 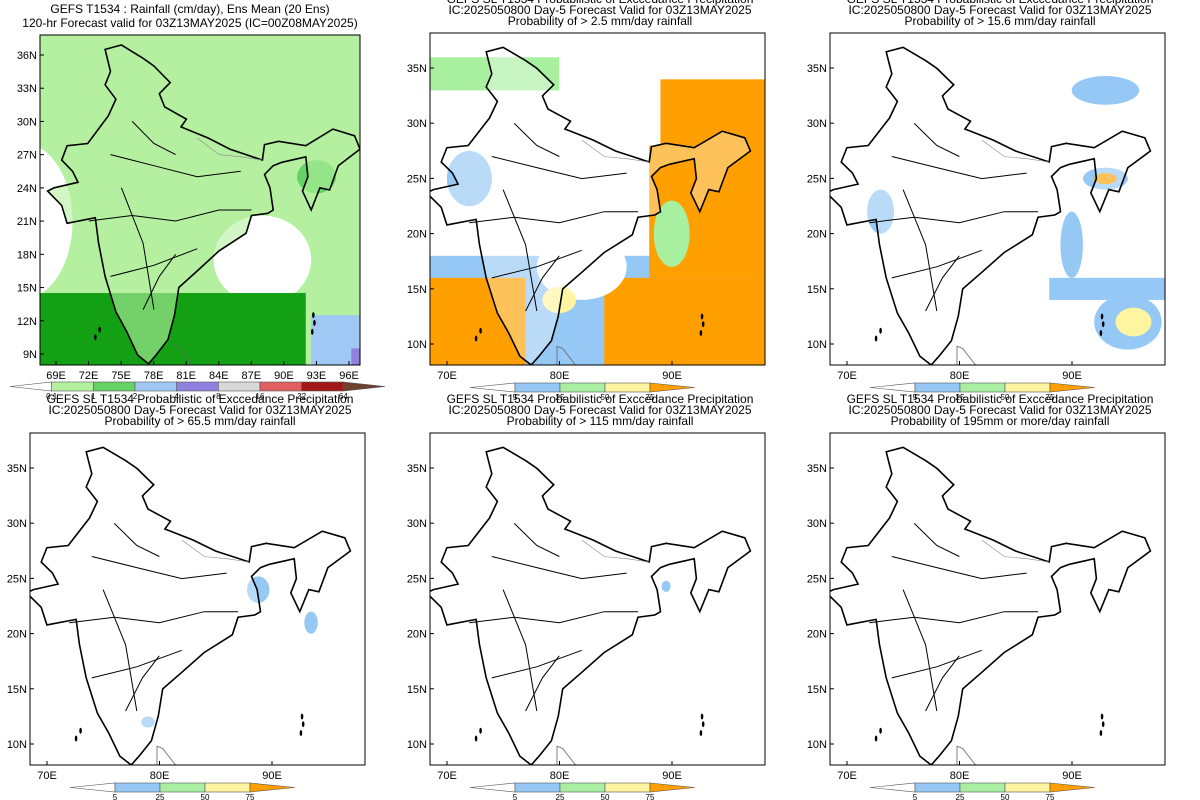 What do you see at coordinates (600, 421) in the screenshot?
I see `panel-title: Probability of > 115 mm/day rainfall` at bounding box center [600, 421].